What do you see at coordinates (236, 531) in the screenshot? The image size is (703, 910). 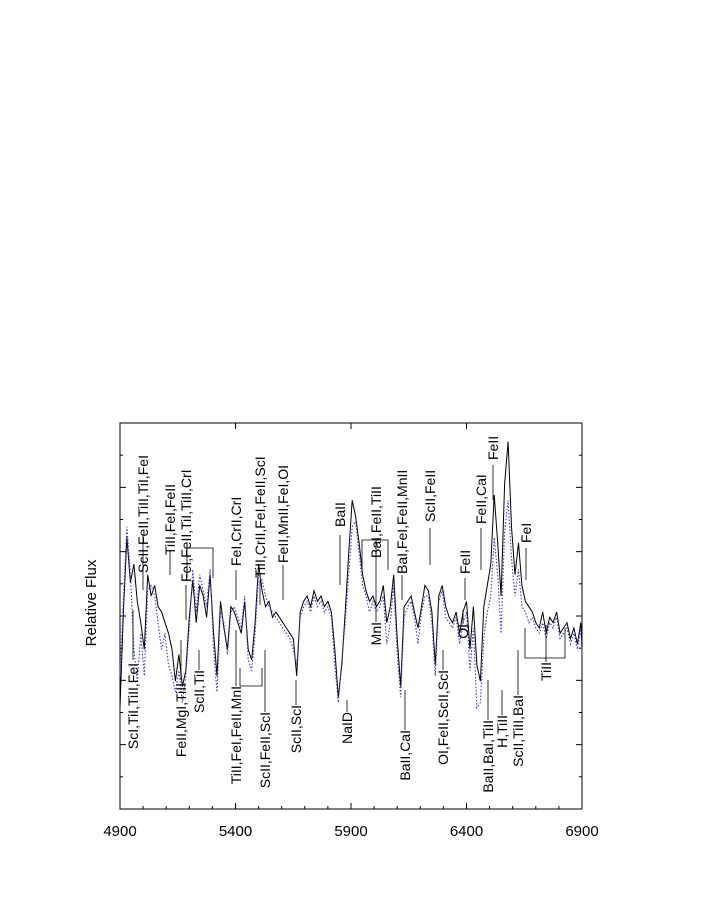 I see `line-id-label: FeI,CrII,CrI` at bounding box center [236, 531].